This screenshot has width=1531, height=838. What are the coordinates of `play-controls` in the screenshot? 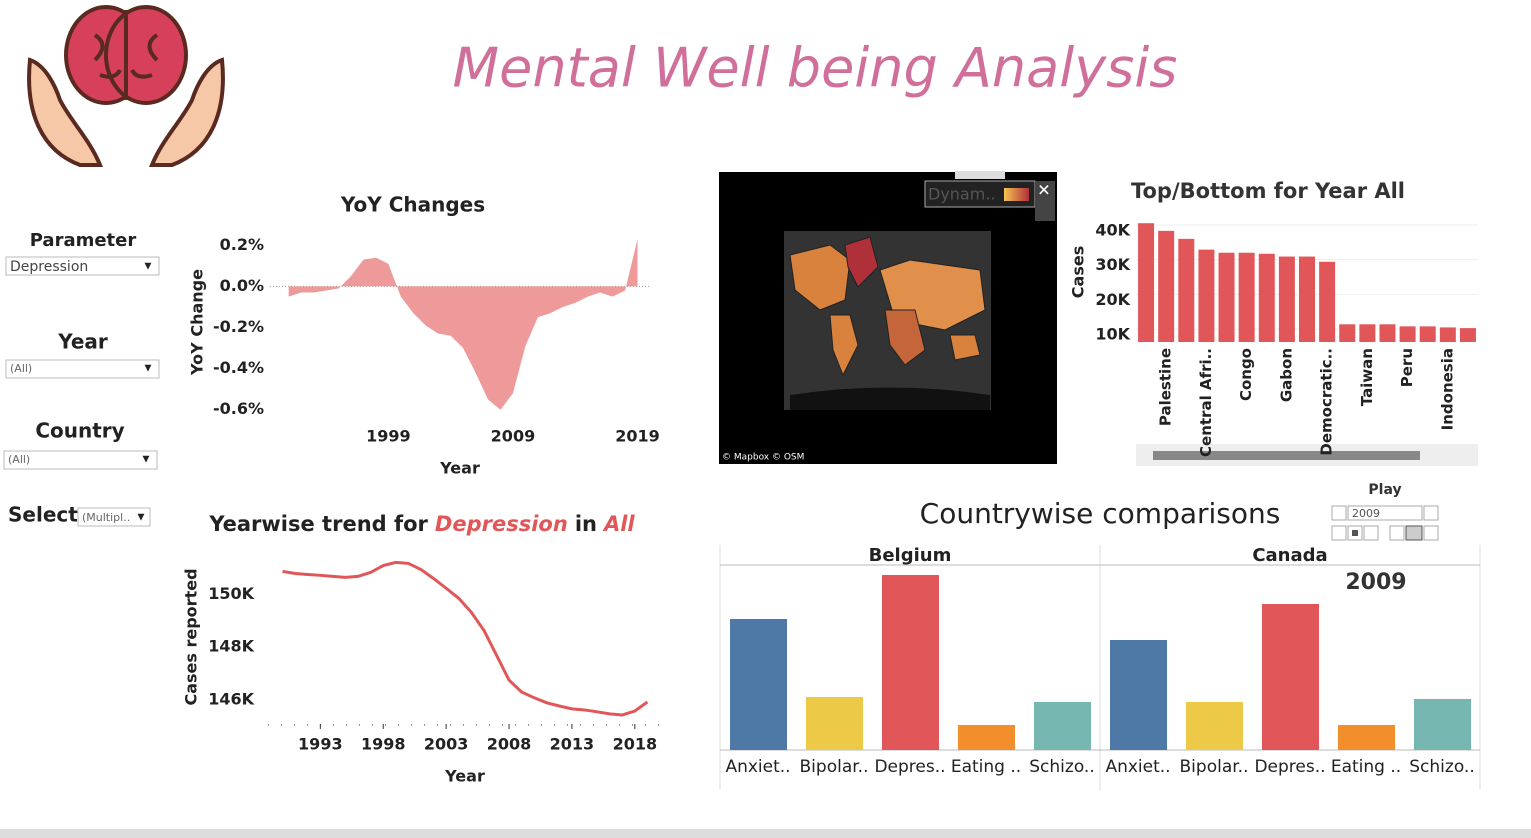 It's located at (1385, 523).